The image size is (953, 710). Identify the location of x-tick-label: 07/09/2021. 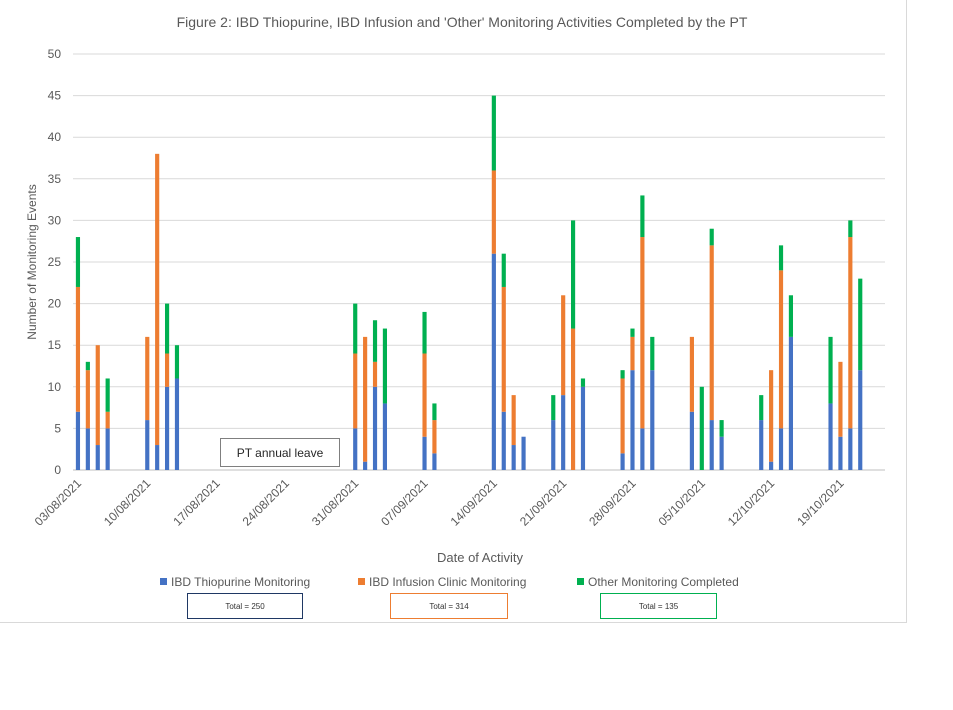
(404, 502).